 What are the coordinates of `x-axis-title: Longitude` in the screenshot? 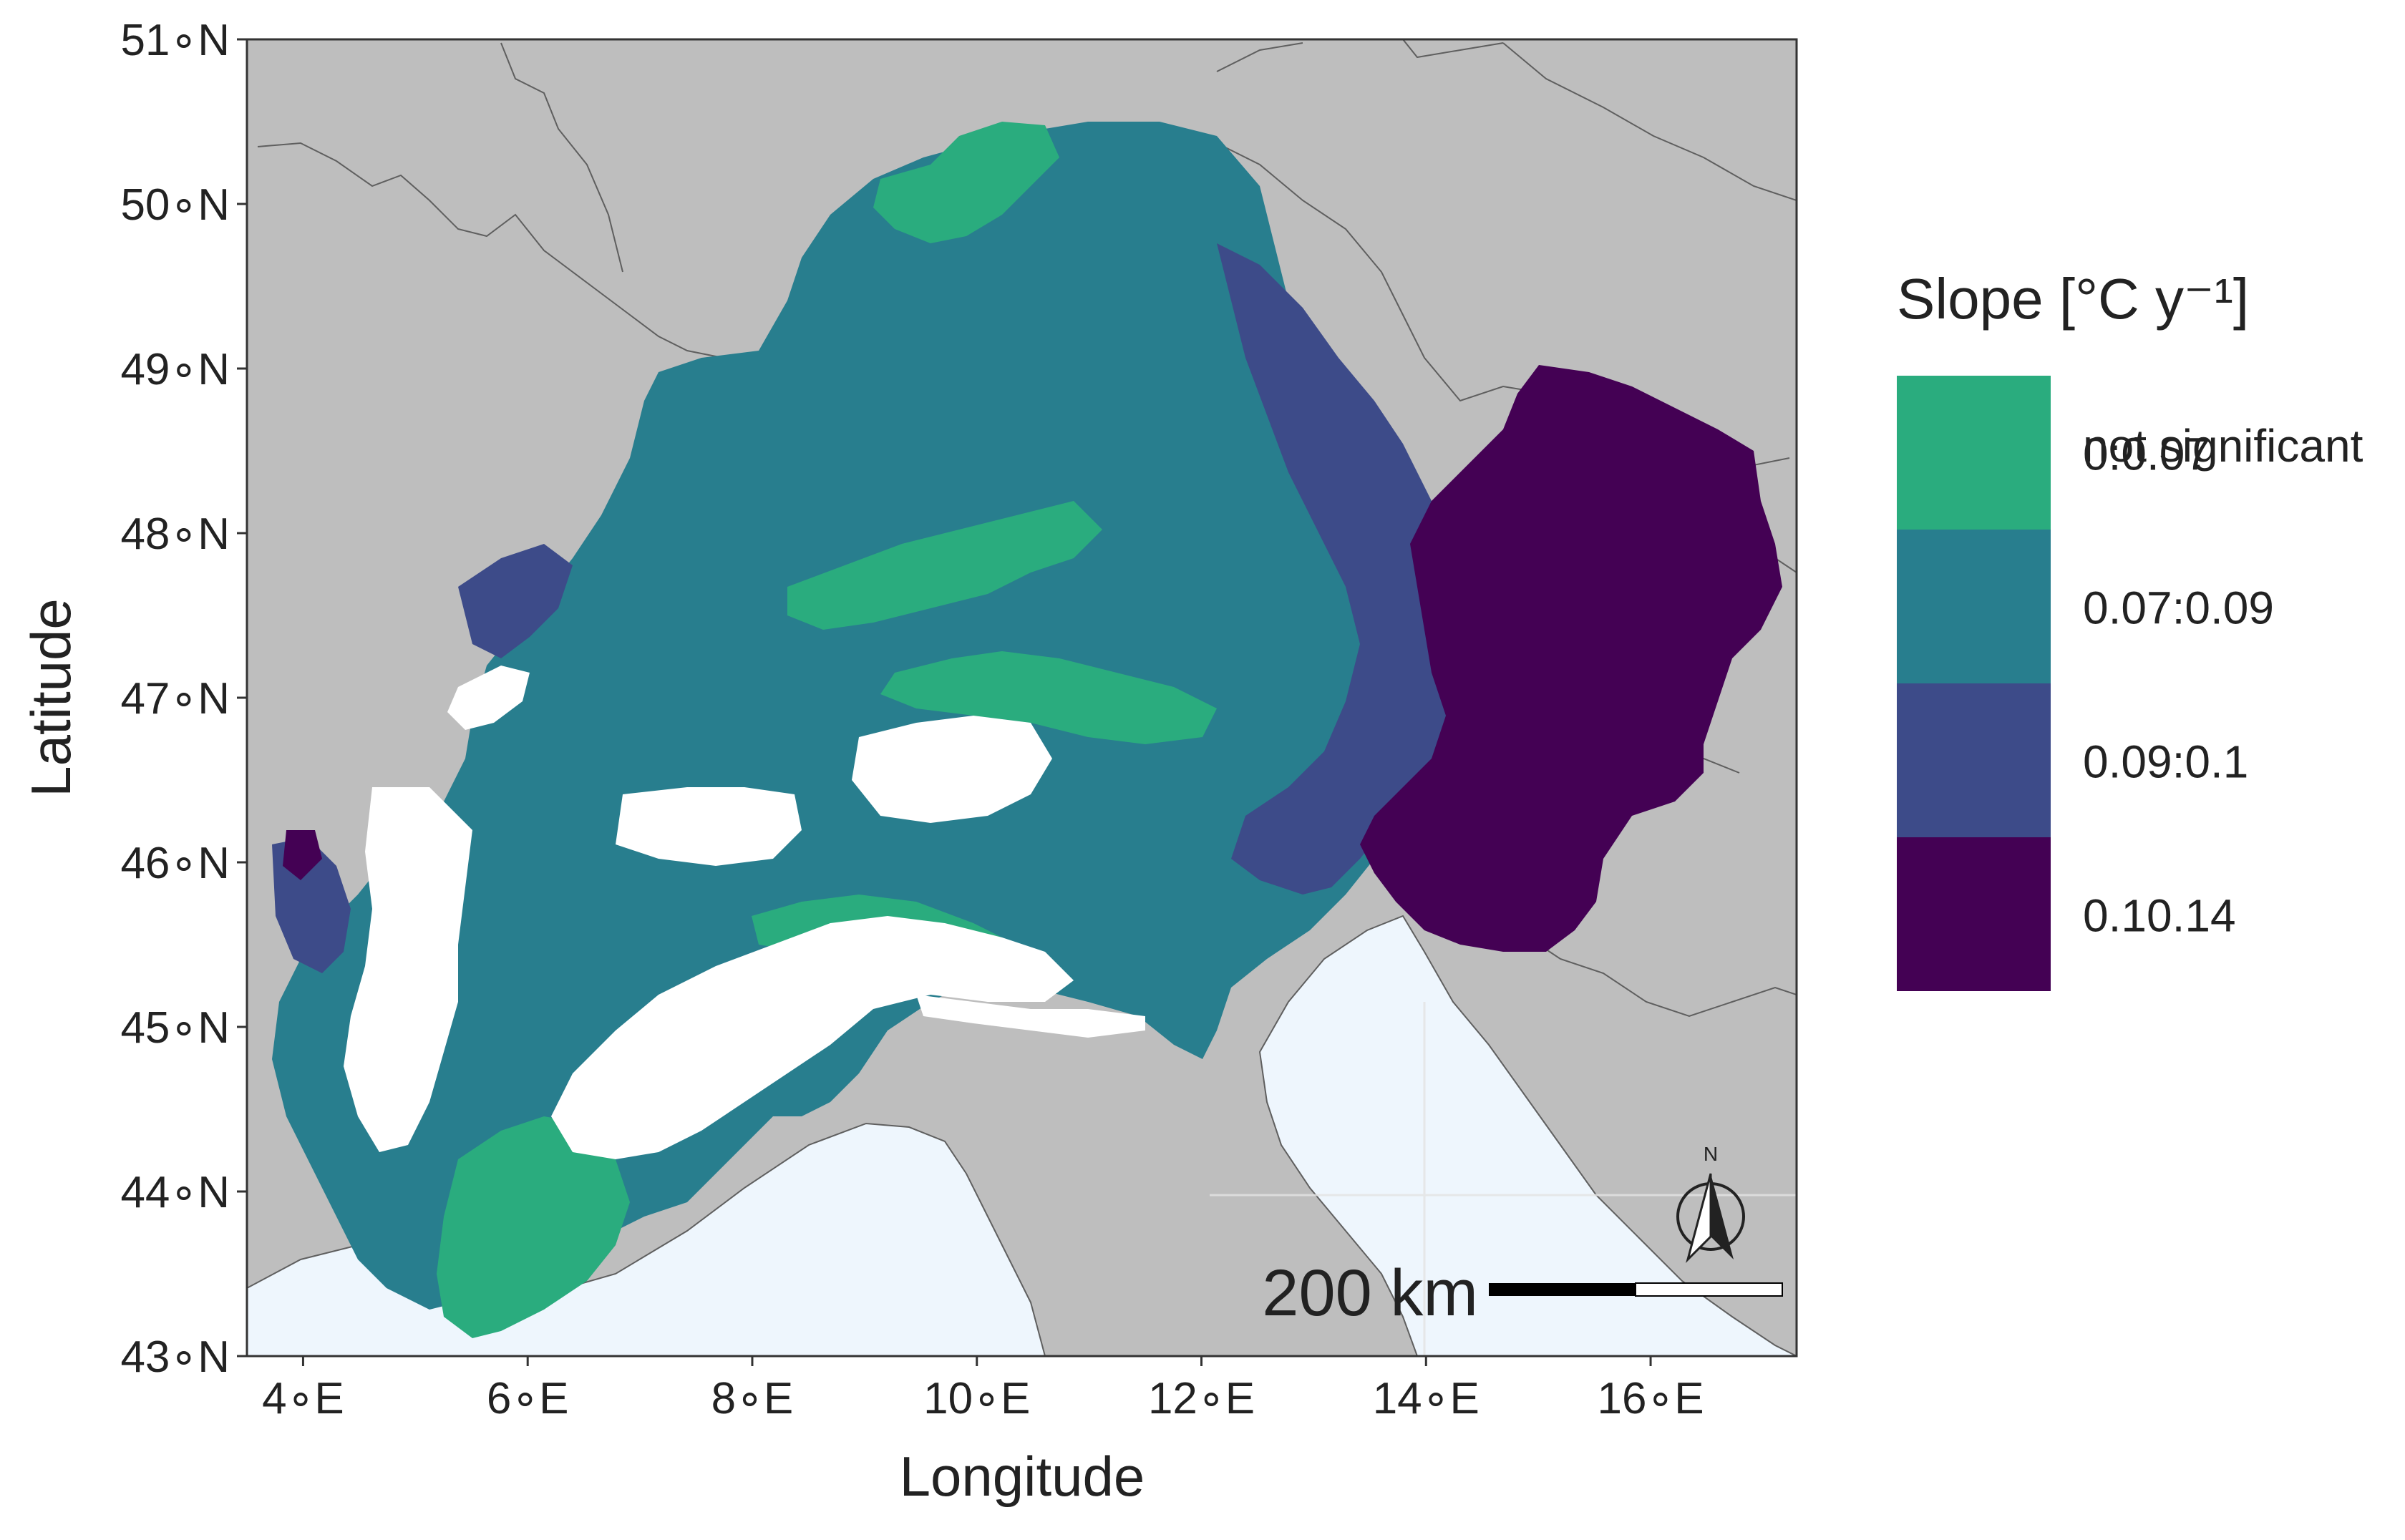 It's located at (1023, 1476).